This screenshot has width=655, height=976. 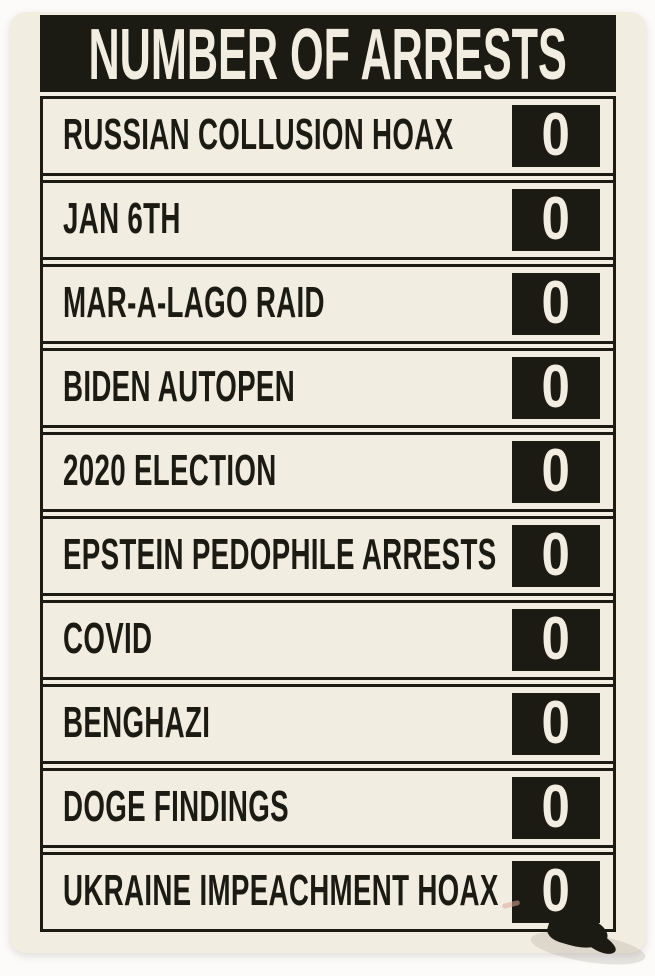 What do you see at coordinates (280, 555) in the screenshot?
I see `row-label: EPSTEIN PEDOPHILE ARRESTS` at bounding box center [280, 555].